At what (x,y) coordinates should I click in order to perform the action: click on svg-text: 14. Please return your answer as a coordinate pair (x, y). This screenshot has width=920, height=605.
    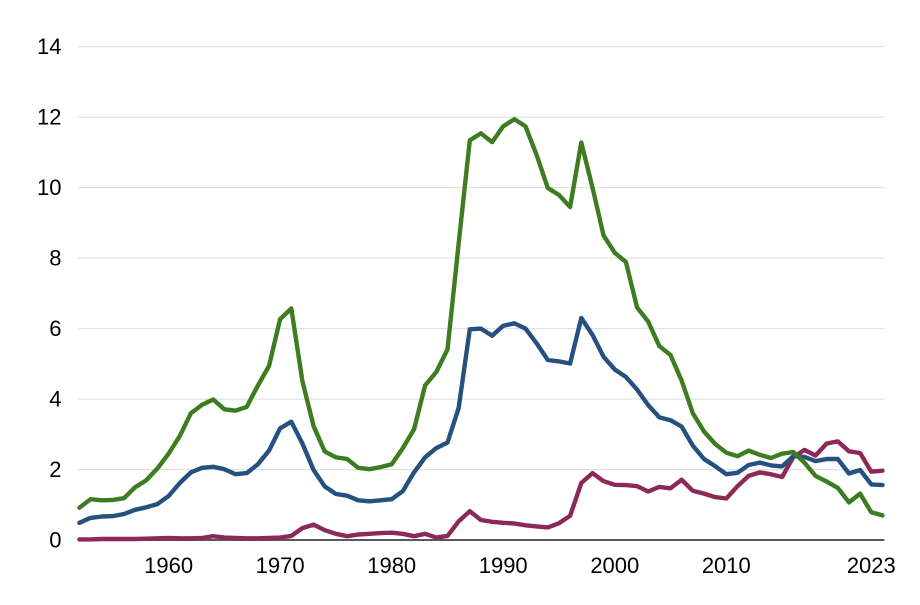
    Looking at the image, I should click on (49, 46).